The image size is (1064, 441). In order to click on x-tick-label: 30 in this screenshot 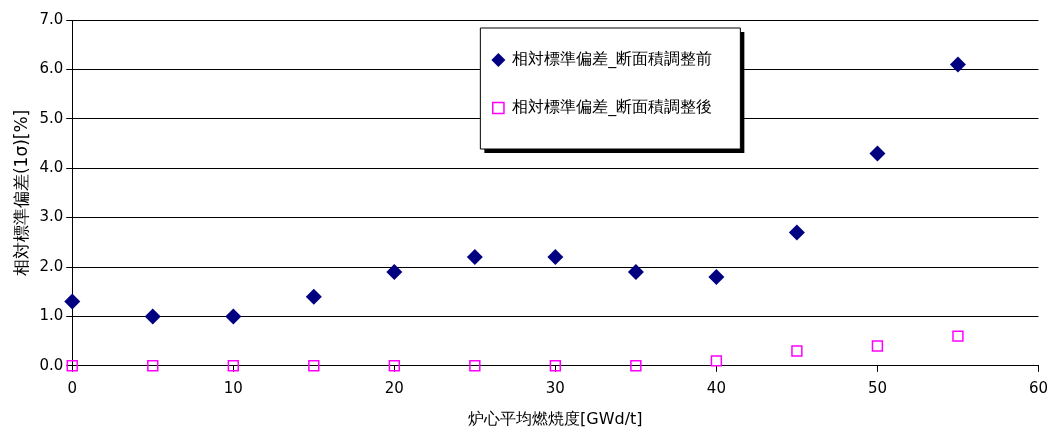, I will do `click(555, 387)`.